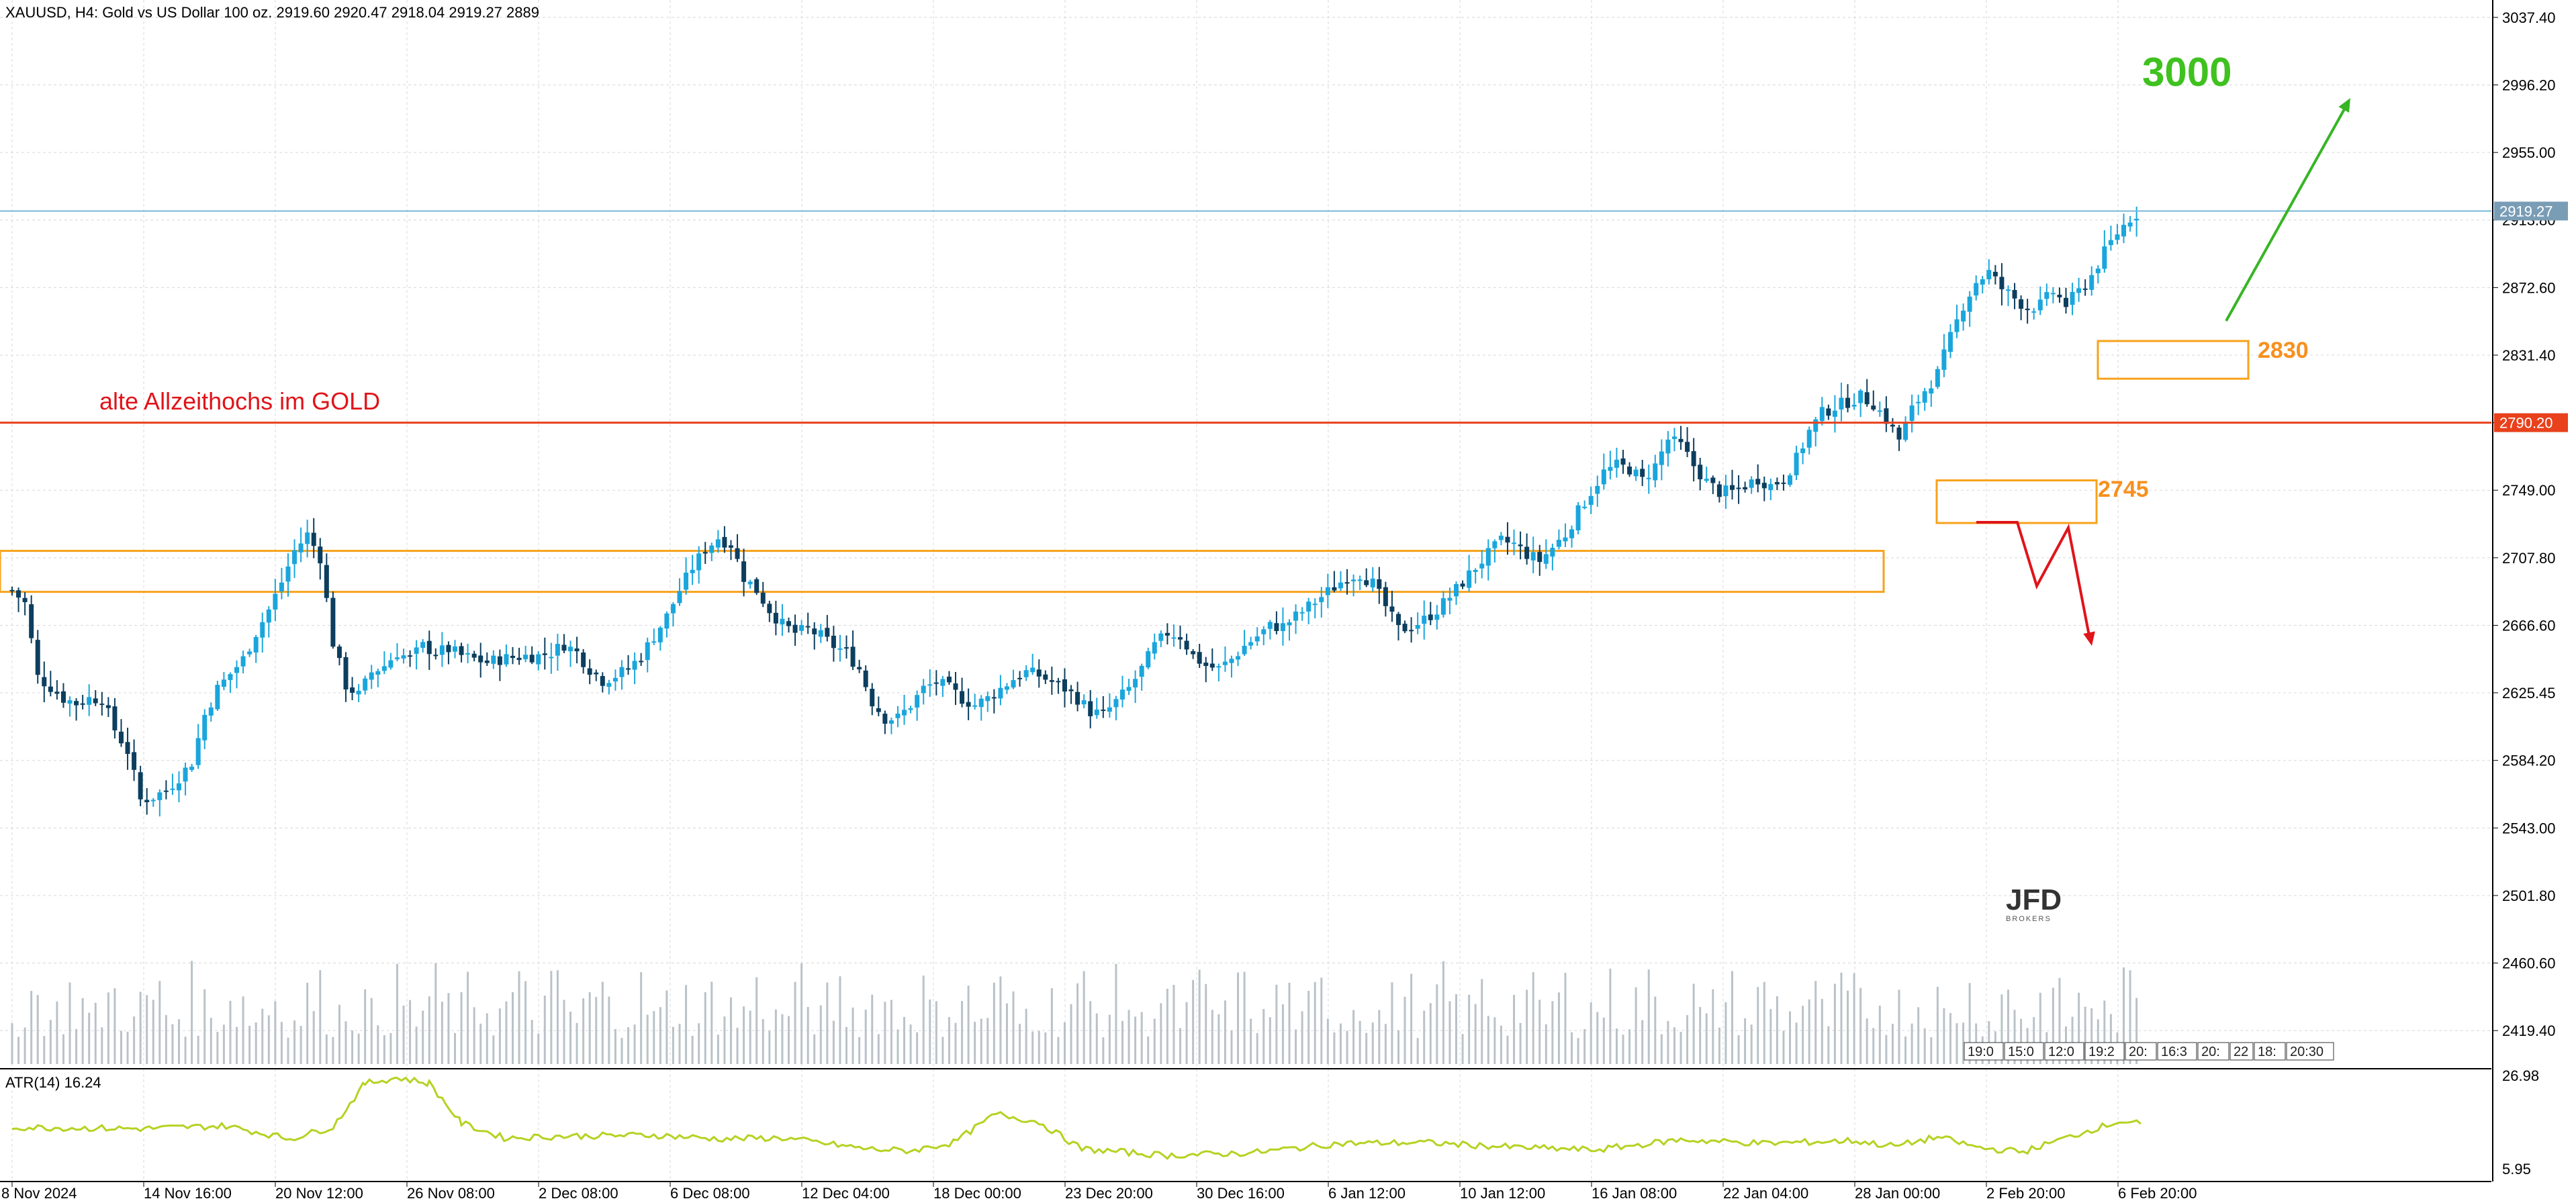  I want to click on session-box-label: 15:0, so click(2021, 1052).